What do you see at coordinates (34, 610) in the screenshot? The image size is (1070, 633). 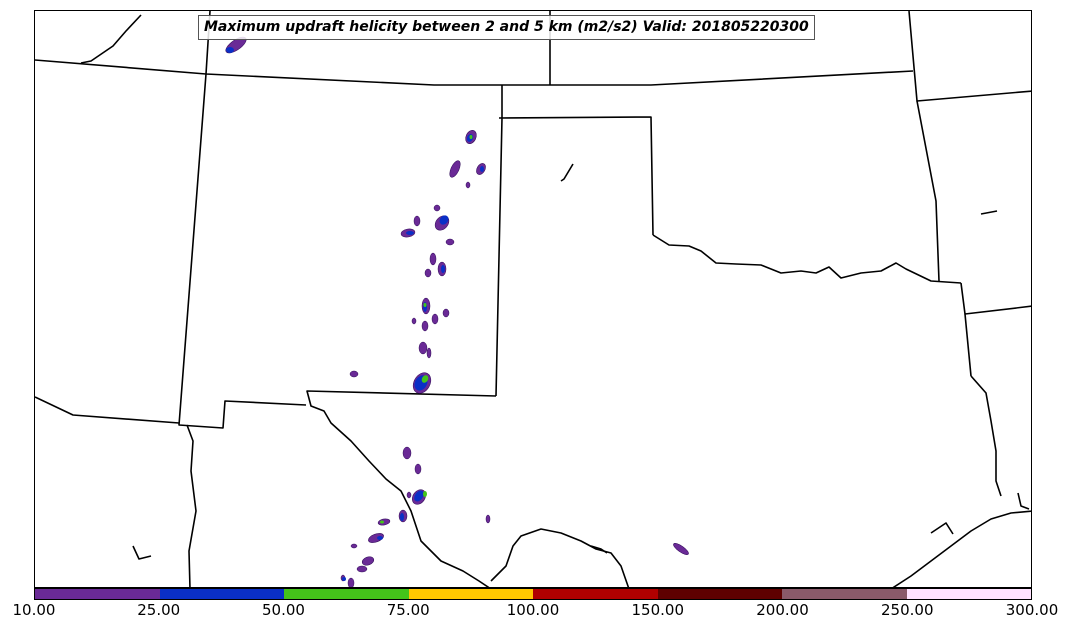 I see `colorbar-tick-label: 10.00` at bounding box center [34, 610].